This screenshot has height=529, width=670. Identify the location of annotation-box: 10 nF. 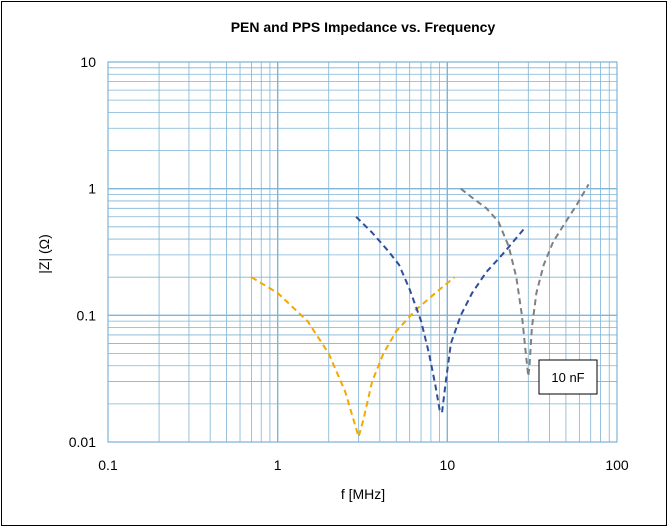
(568, 377).